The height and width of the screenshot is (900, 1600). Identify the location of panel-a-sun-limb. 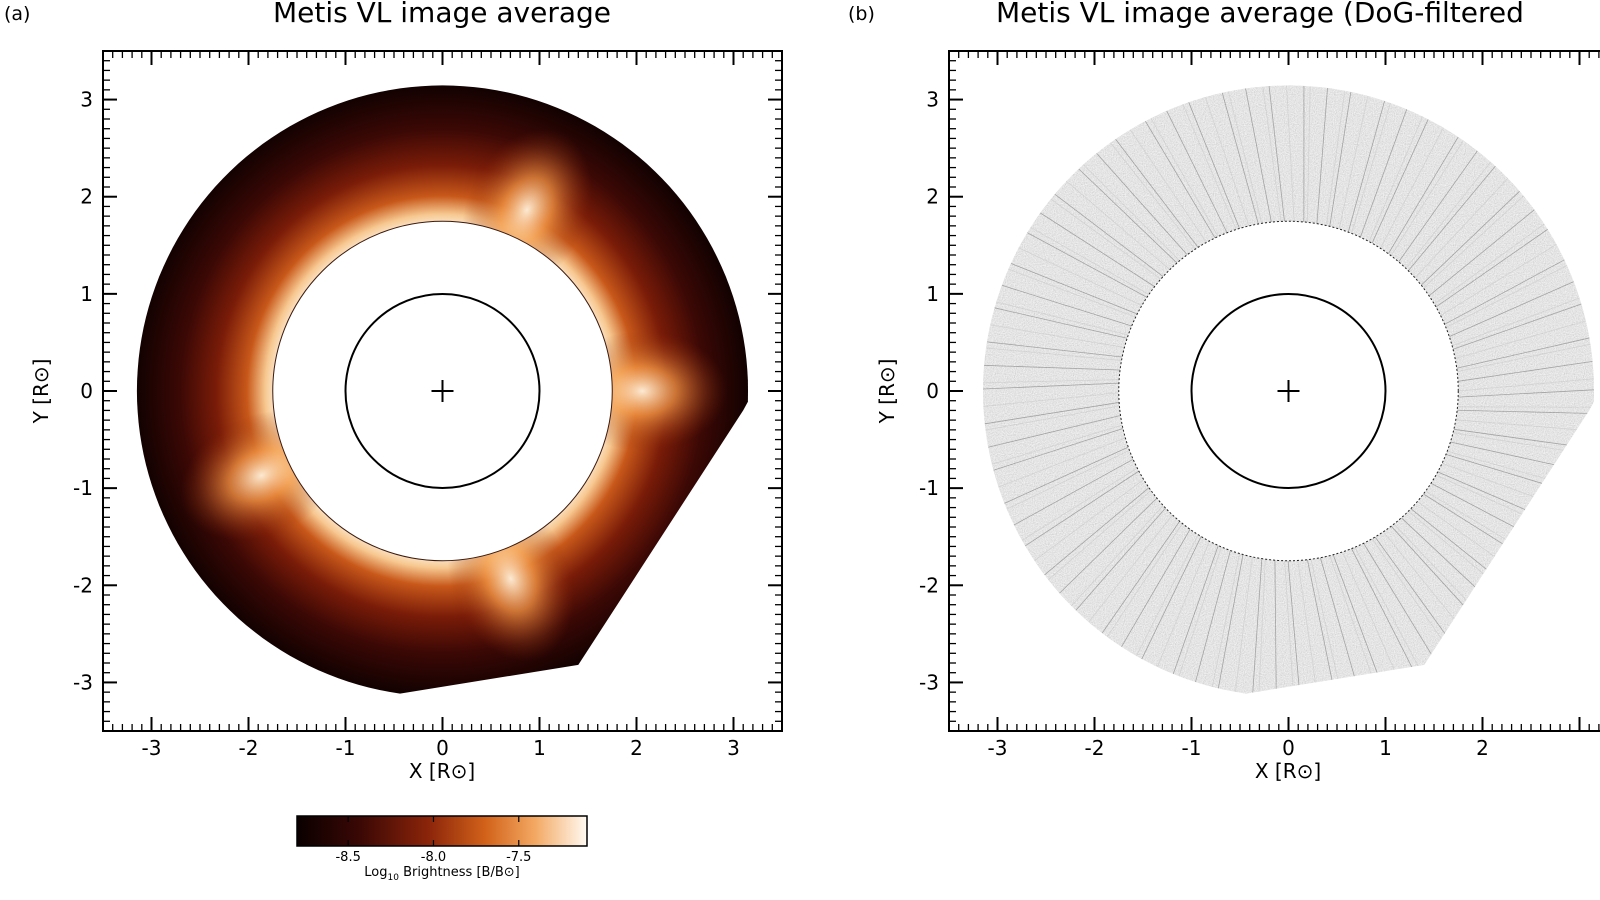
(442, 391).